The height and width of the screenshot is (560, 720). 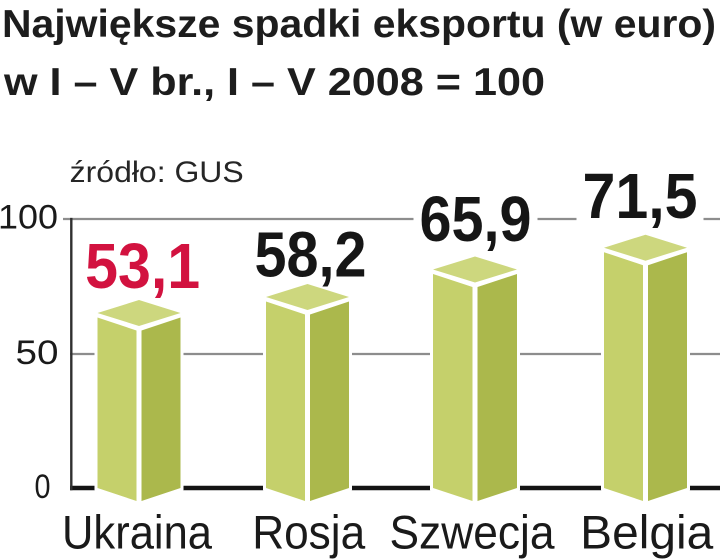 I want to click on svg-text: 100, so click(x=29, y=217).